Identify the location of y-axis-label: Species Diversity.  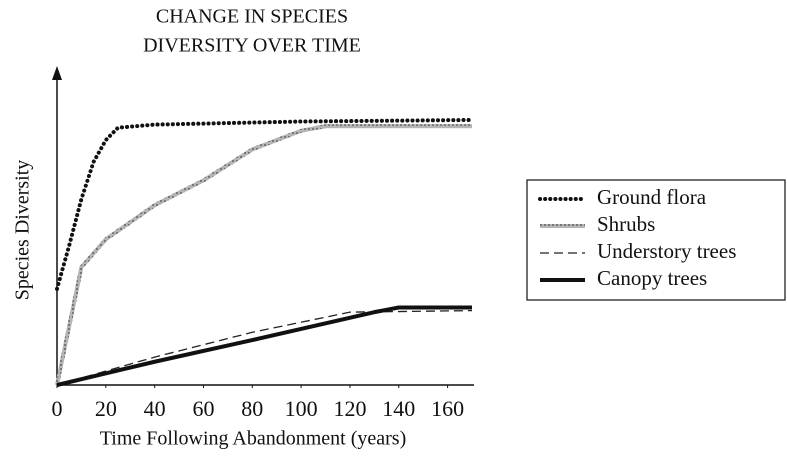
(23, 230).